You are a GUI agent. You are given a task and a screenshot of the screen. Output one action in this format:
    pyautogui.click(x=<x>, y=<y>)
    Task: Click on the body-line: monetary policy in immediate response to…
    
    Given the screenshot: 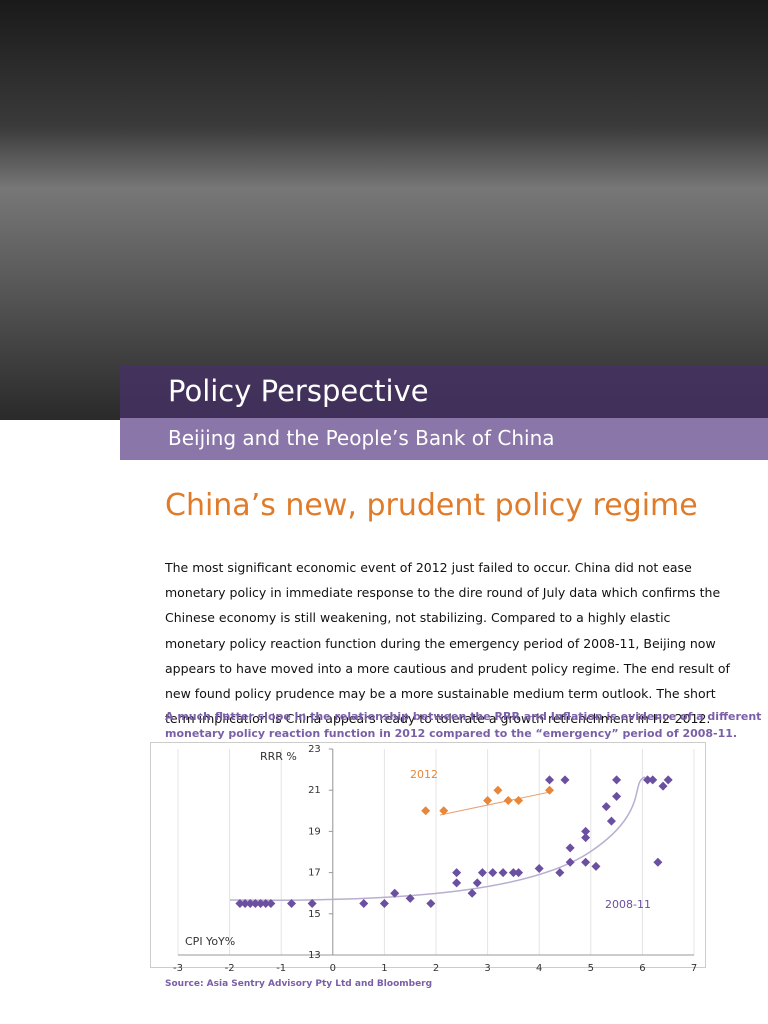 What is the action you would take?
    pyautogui.click(x=443, y=593)
    